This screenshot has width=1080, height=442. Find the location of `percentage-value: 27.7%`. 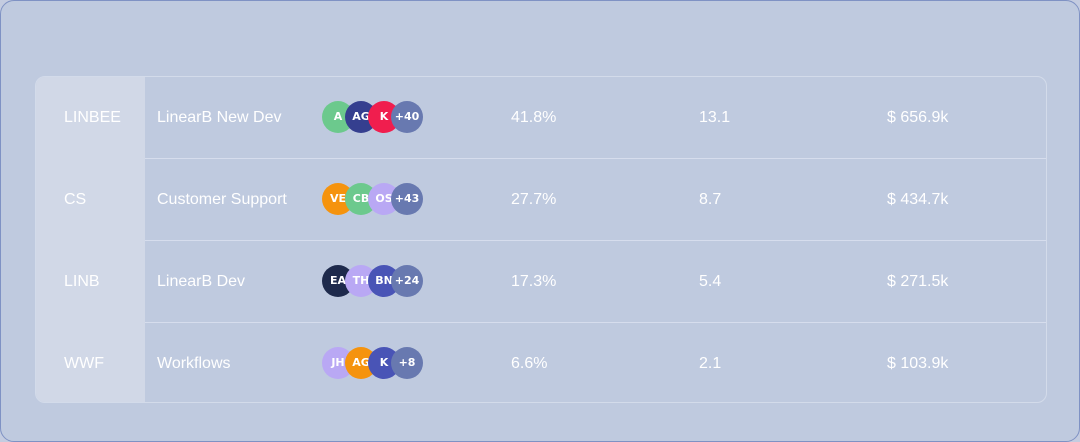

percentage-value: 27.7% is located at coordinates (534, 199).